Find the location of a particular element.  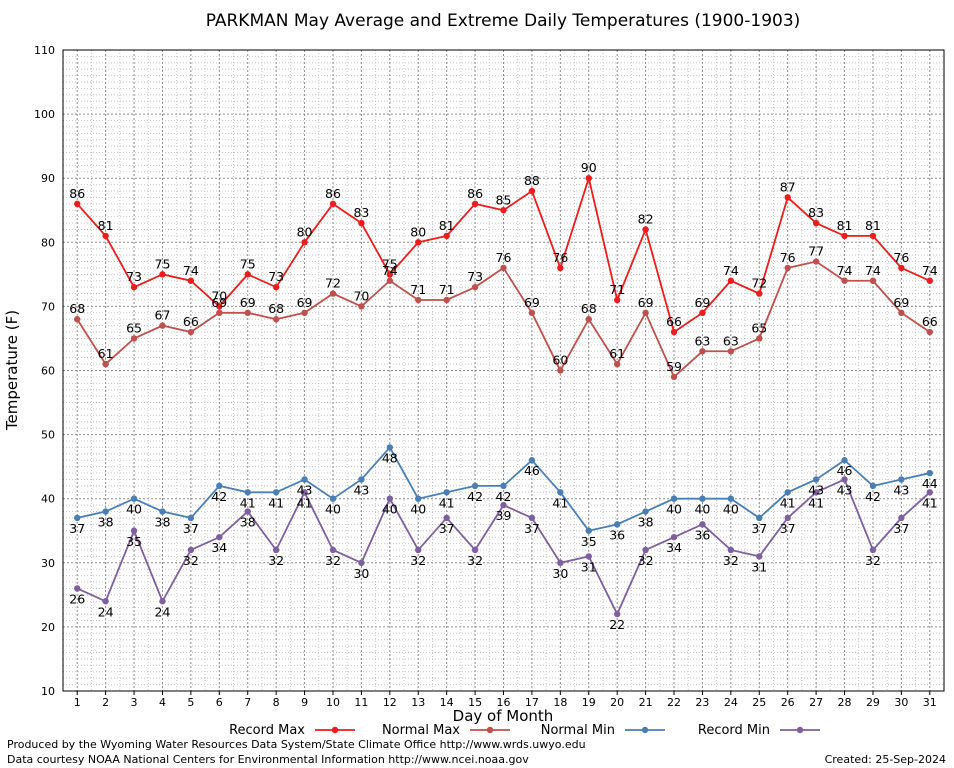

record-min-data-label: 43 is located at coordinates (845, 489).